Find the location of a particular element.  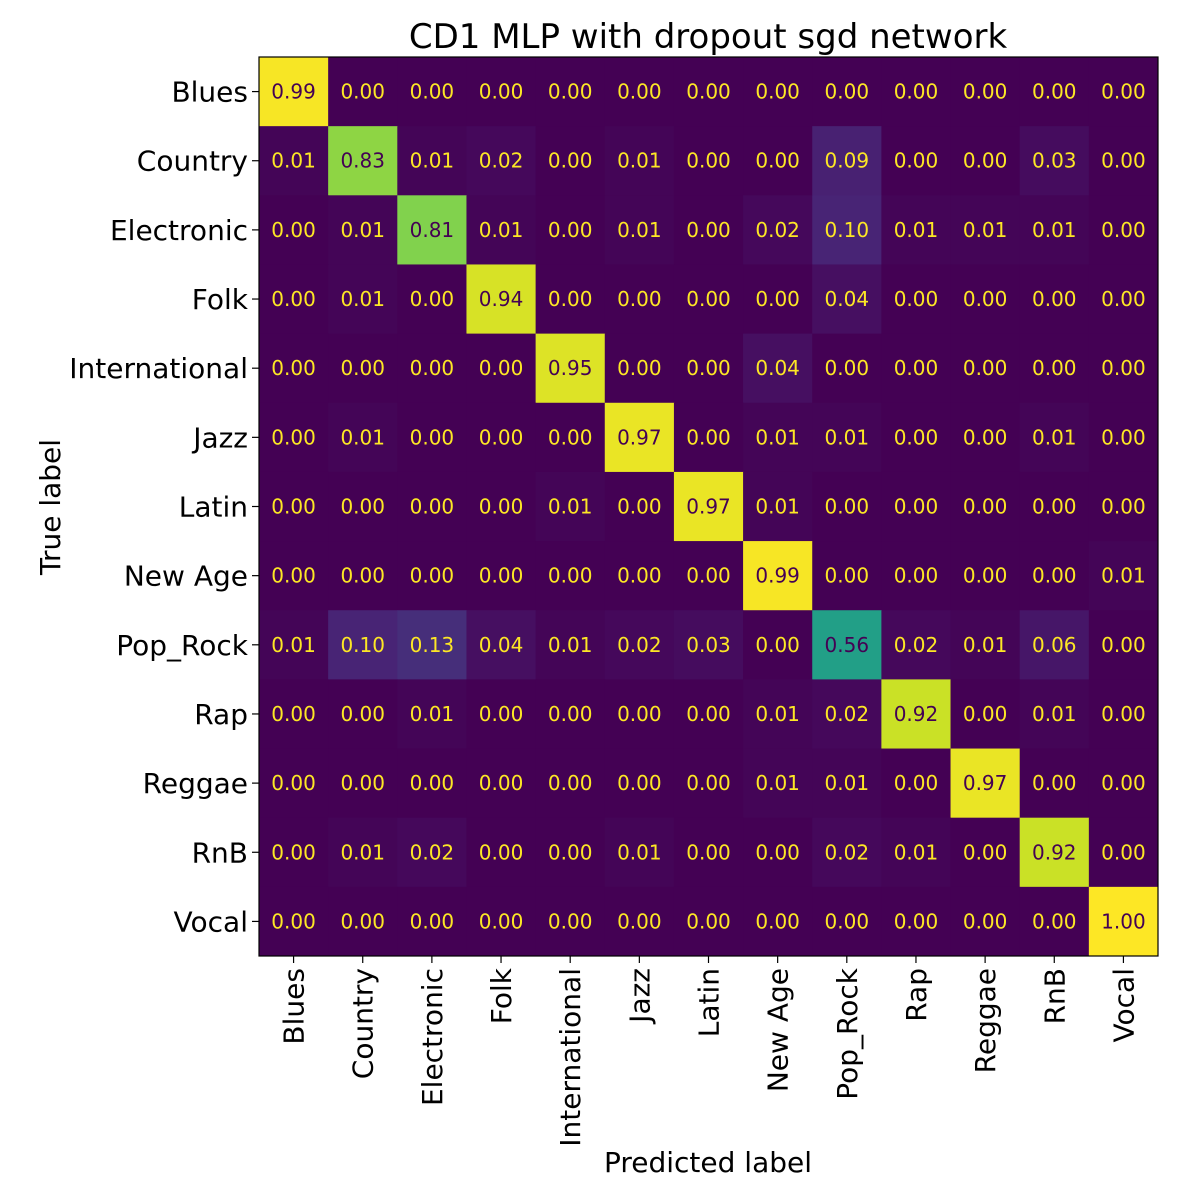

y-tick-label: Blues is located at coordinates (209, 92).